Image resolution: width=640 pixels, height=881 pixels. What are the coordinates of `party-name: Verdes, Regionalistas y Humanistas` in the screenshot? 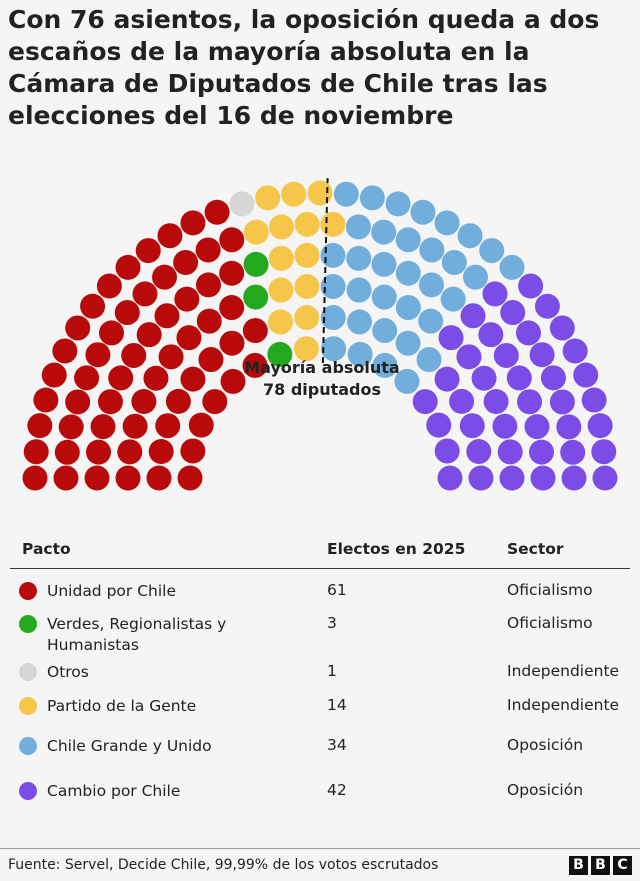 It's located at (137, 634).